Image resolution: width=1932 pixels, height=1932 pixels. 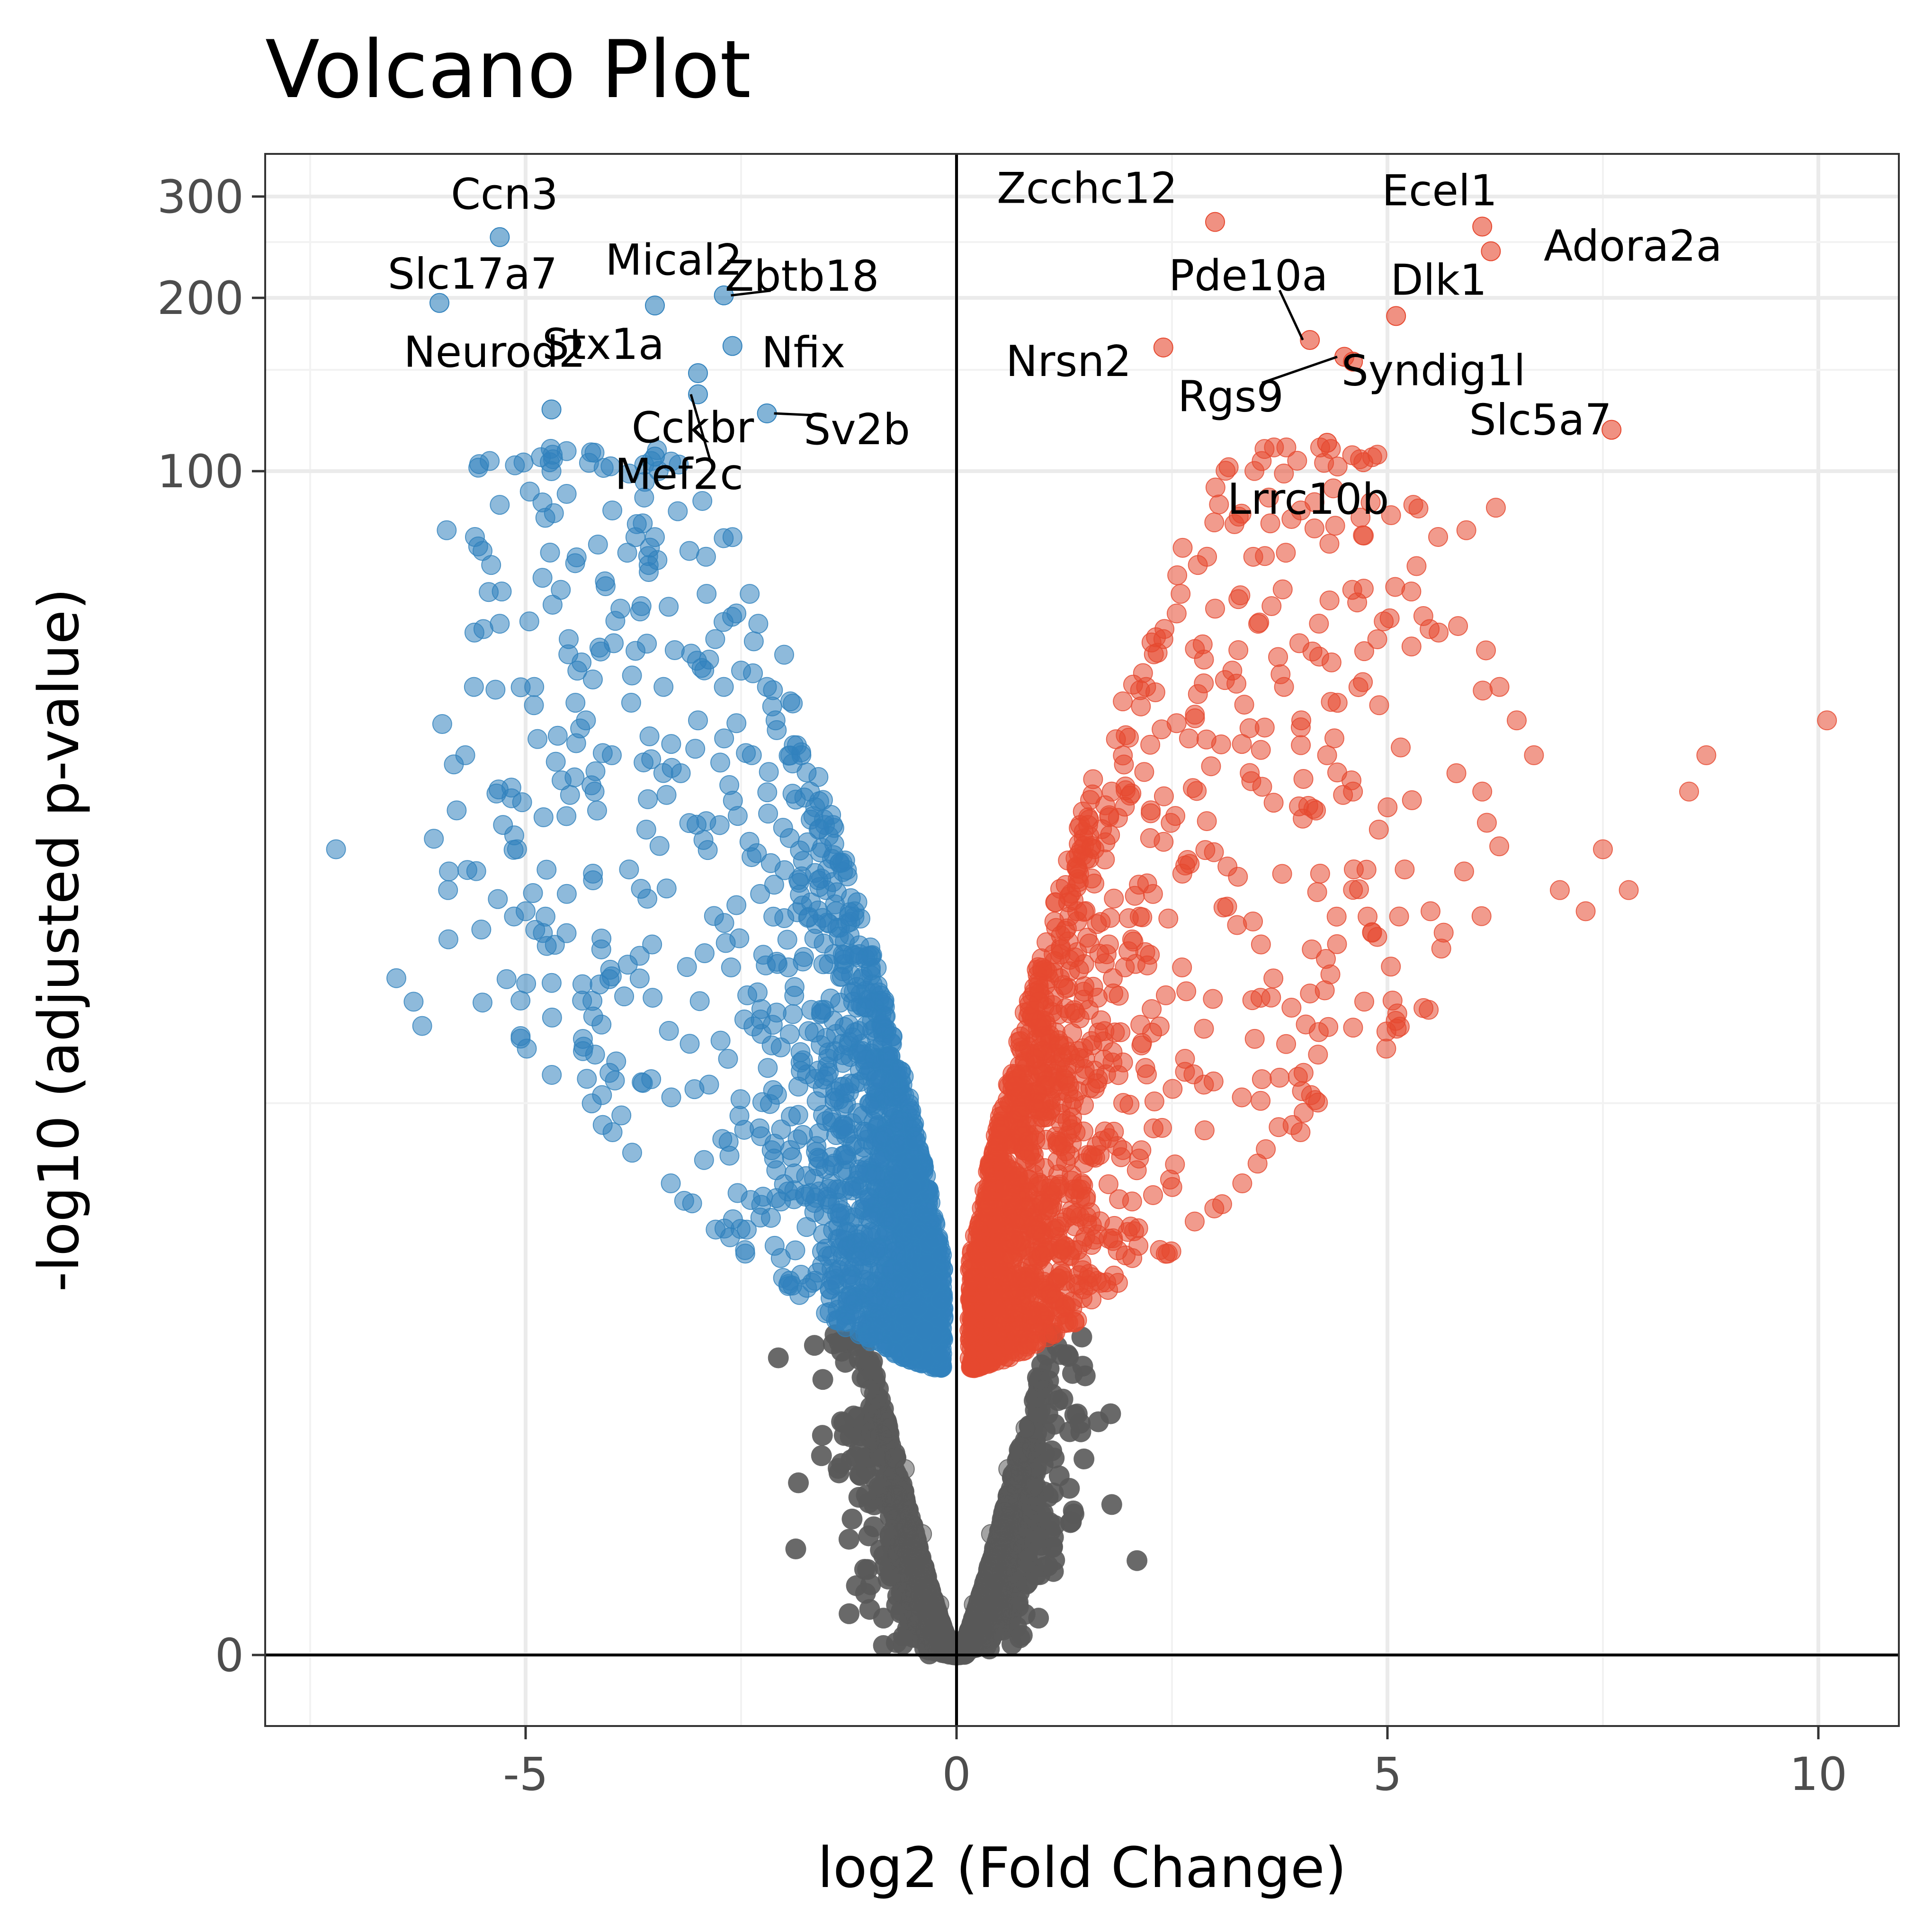 I want to click on y-tick-label: 200, so click(x=200, y=298).